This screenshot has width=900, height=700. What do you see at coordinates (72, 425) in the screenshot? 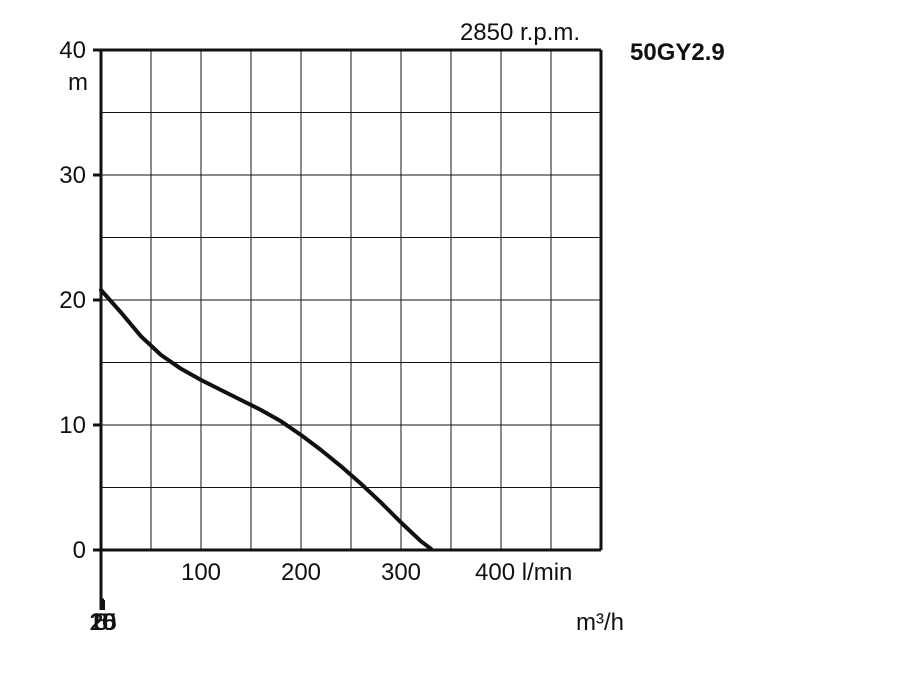
I see `y-tick-label: 10` at bounding box center [72, 425].